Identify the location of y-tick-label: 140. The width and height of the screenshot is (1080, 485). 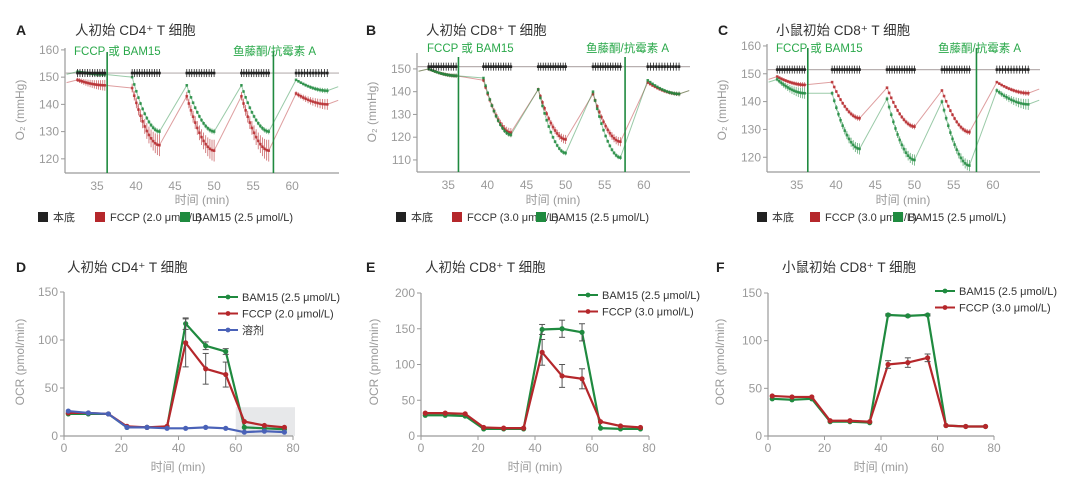
(751, 102).